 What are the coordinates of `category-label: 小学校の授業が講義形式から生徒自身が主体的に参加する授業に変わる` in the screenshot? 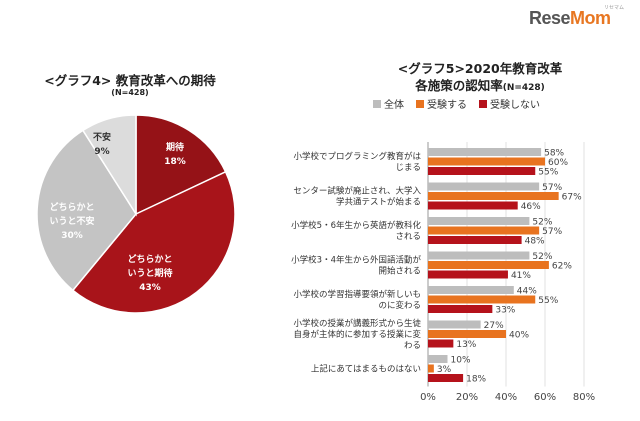 It's located at (357, 334).